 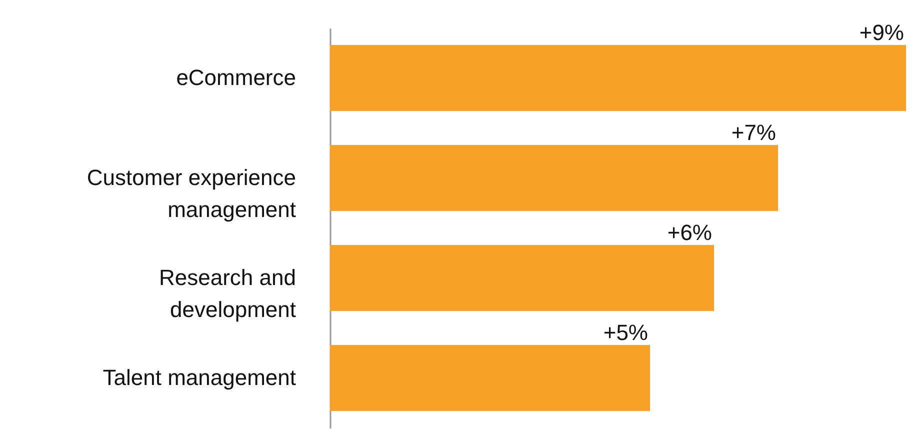 What do you see at coordinates (191, 193) in the screenshot?
I see `y-tick-label: Customer experience management` at bounding box center [191, 193].